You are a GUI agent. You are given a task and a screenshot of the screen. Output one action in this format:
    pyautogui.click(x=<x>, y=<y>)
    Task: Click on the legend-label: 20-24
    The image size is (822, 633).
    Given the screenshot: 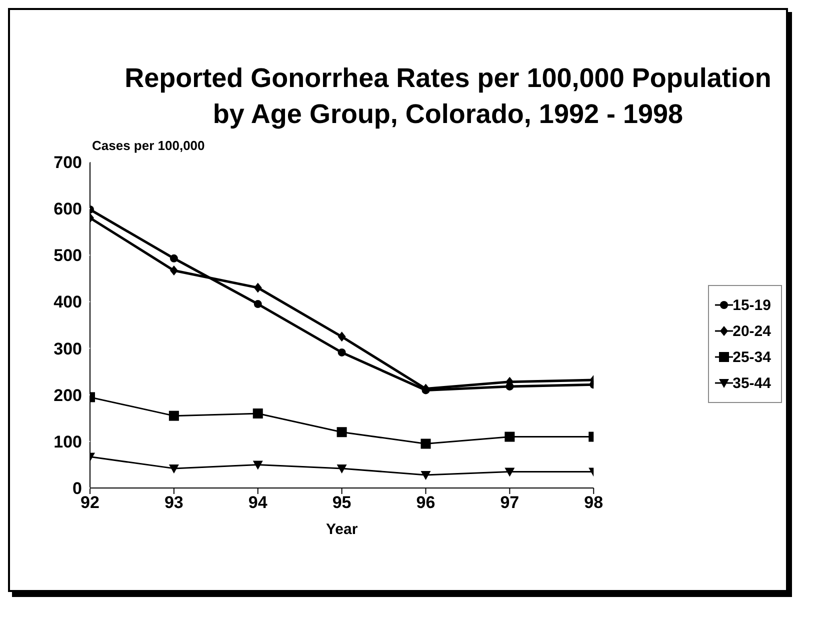 What is the action you would take?
    pyautogui.click(x=751, y=331)
    